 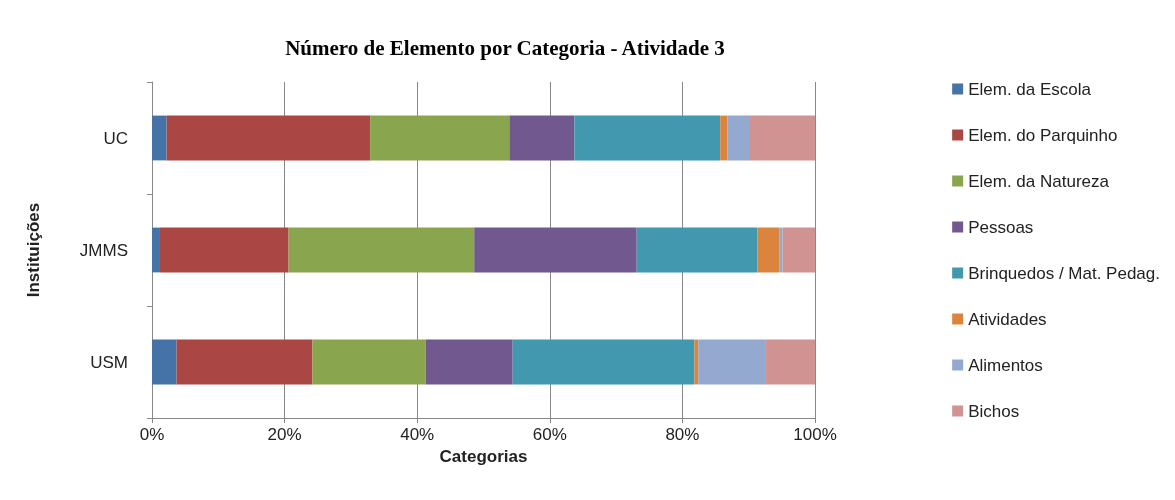 I want to click on legend-label: Elem. da Escola, so click(x=1030, y=89).